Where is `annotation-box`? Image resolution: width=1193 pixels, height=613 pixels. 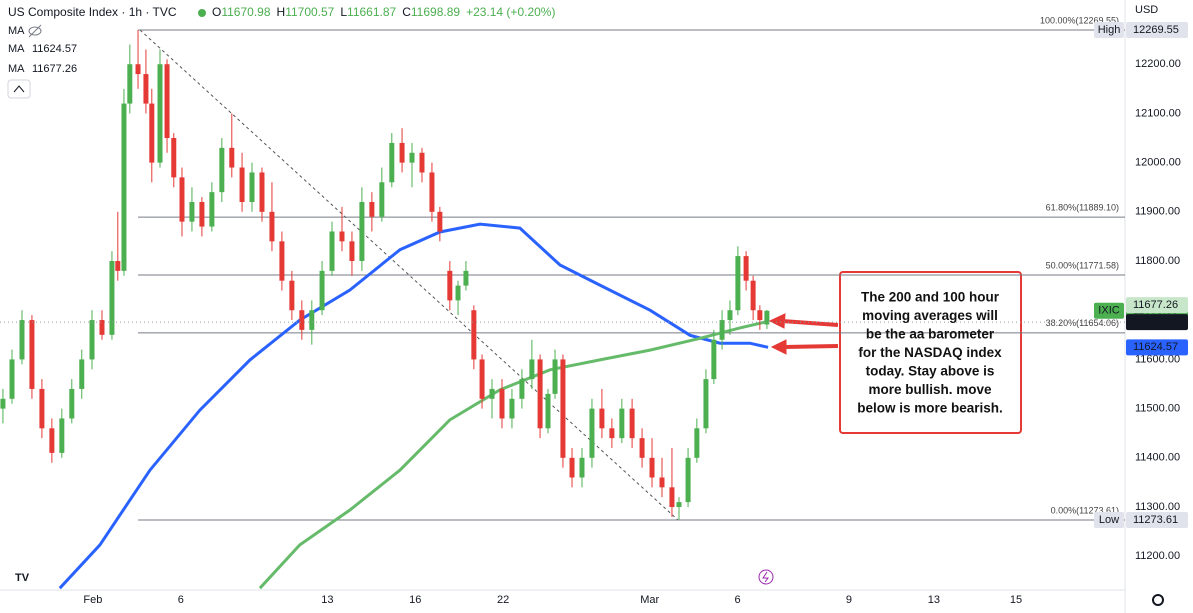 annotation-box is located at coordinates (930, 352).